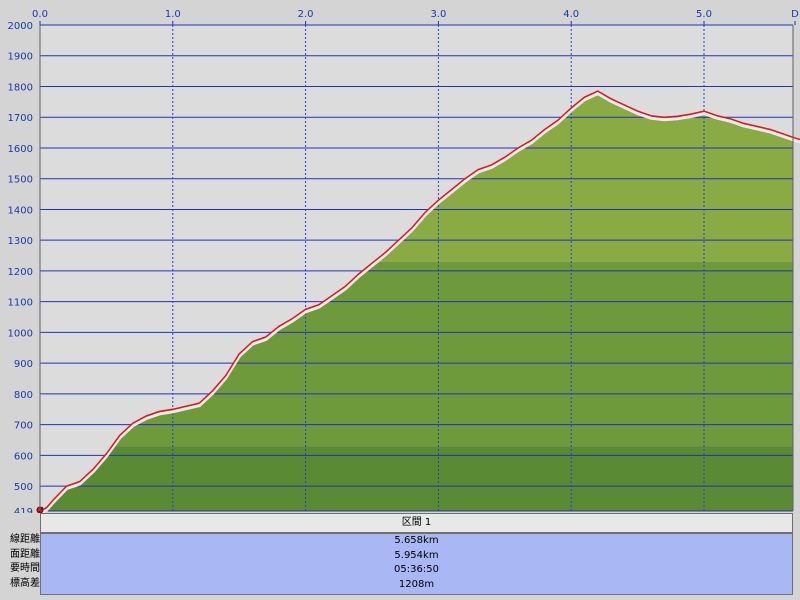  What do you see at coordinates (20, 333) in the screenshot?
I see `y-tick-label-10: 1000` at bounding box center [20, 333].